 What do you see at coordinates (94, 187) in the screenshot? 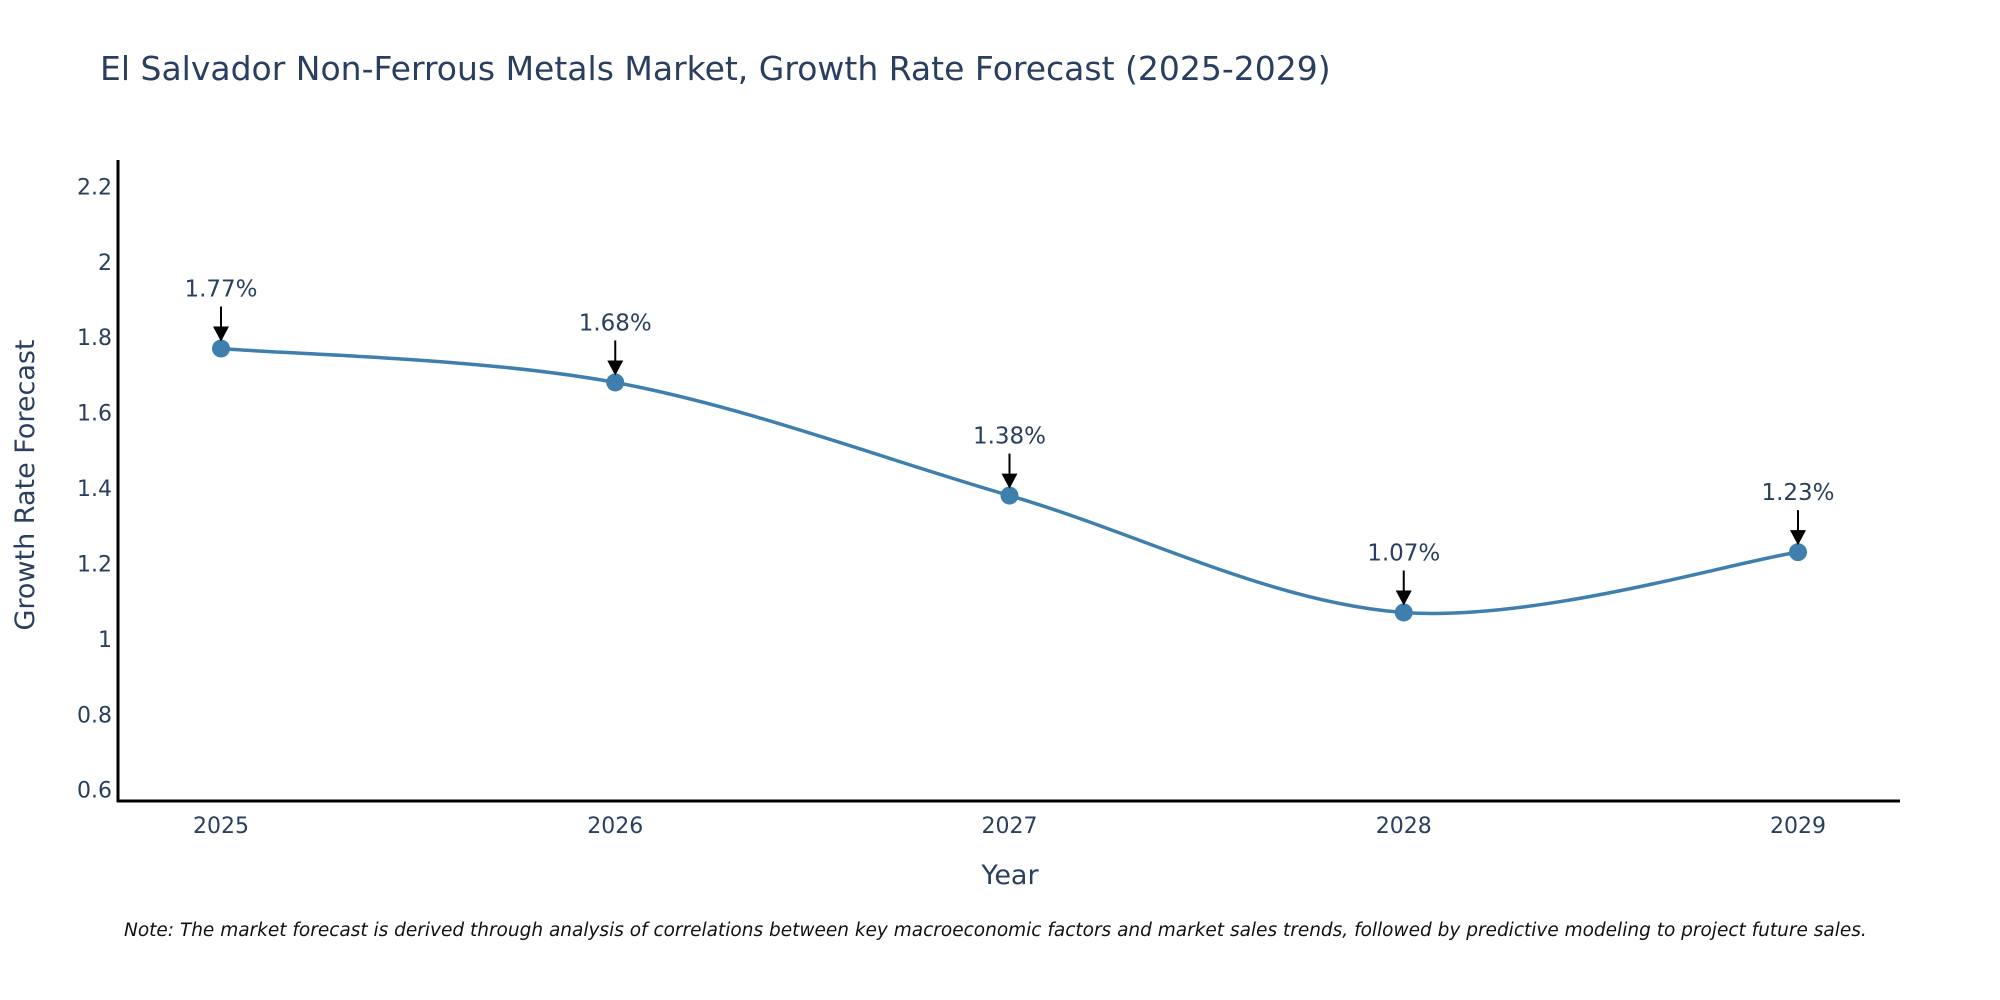
I see `y-tick-label: 2.2` at bounding box center [94, 187].